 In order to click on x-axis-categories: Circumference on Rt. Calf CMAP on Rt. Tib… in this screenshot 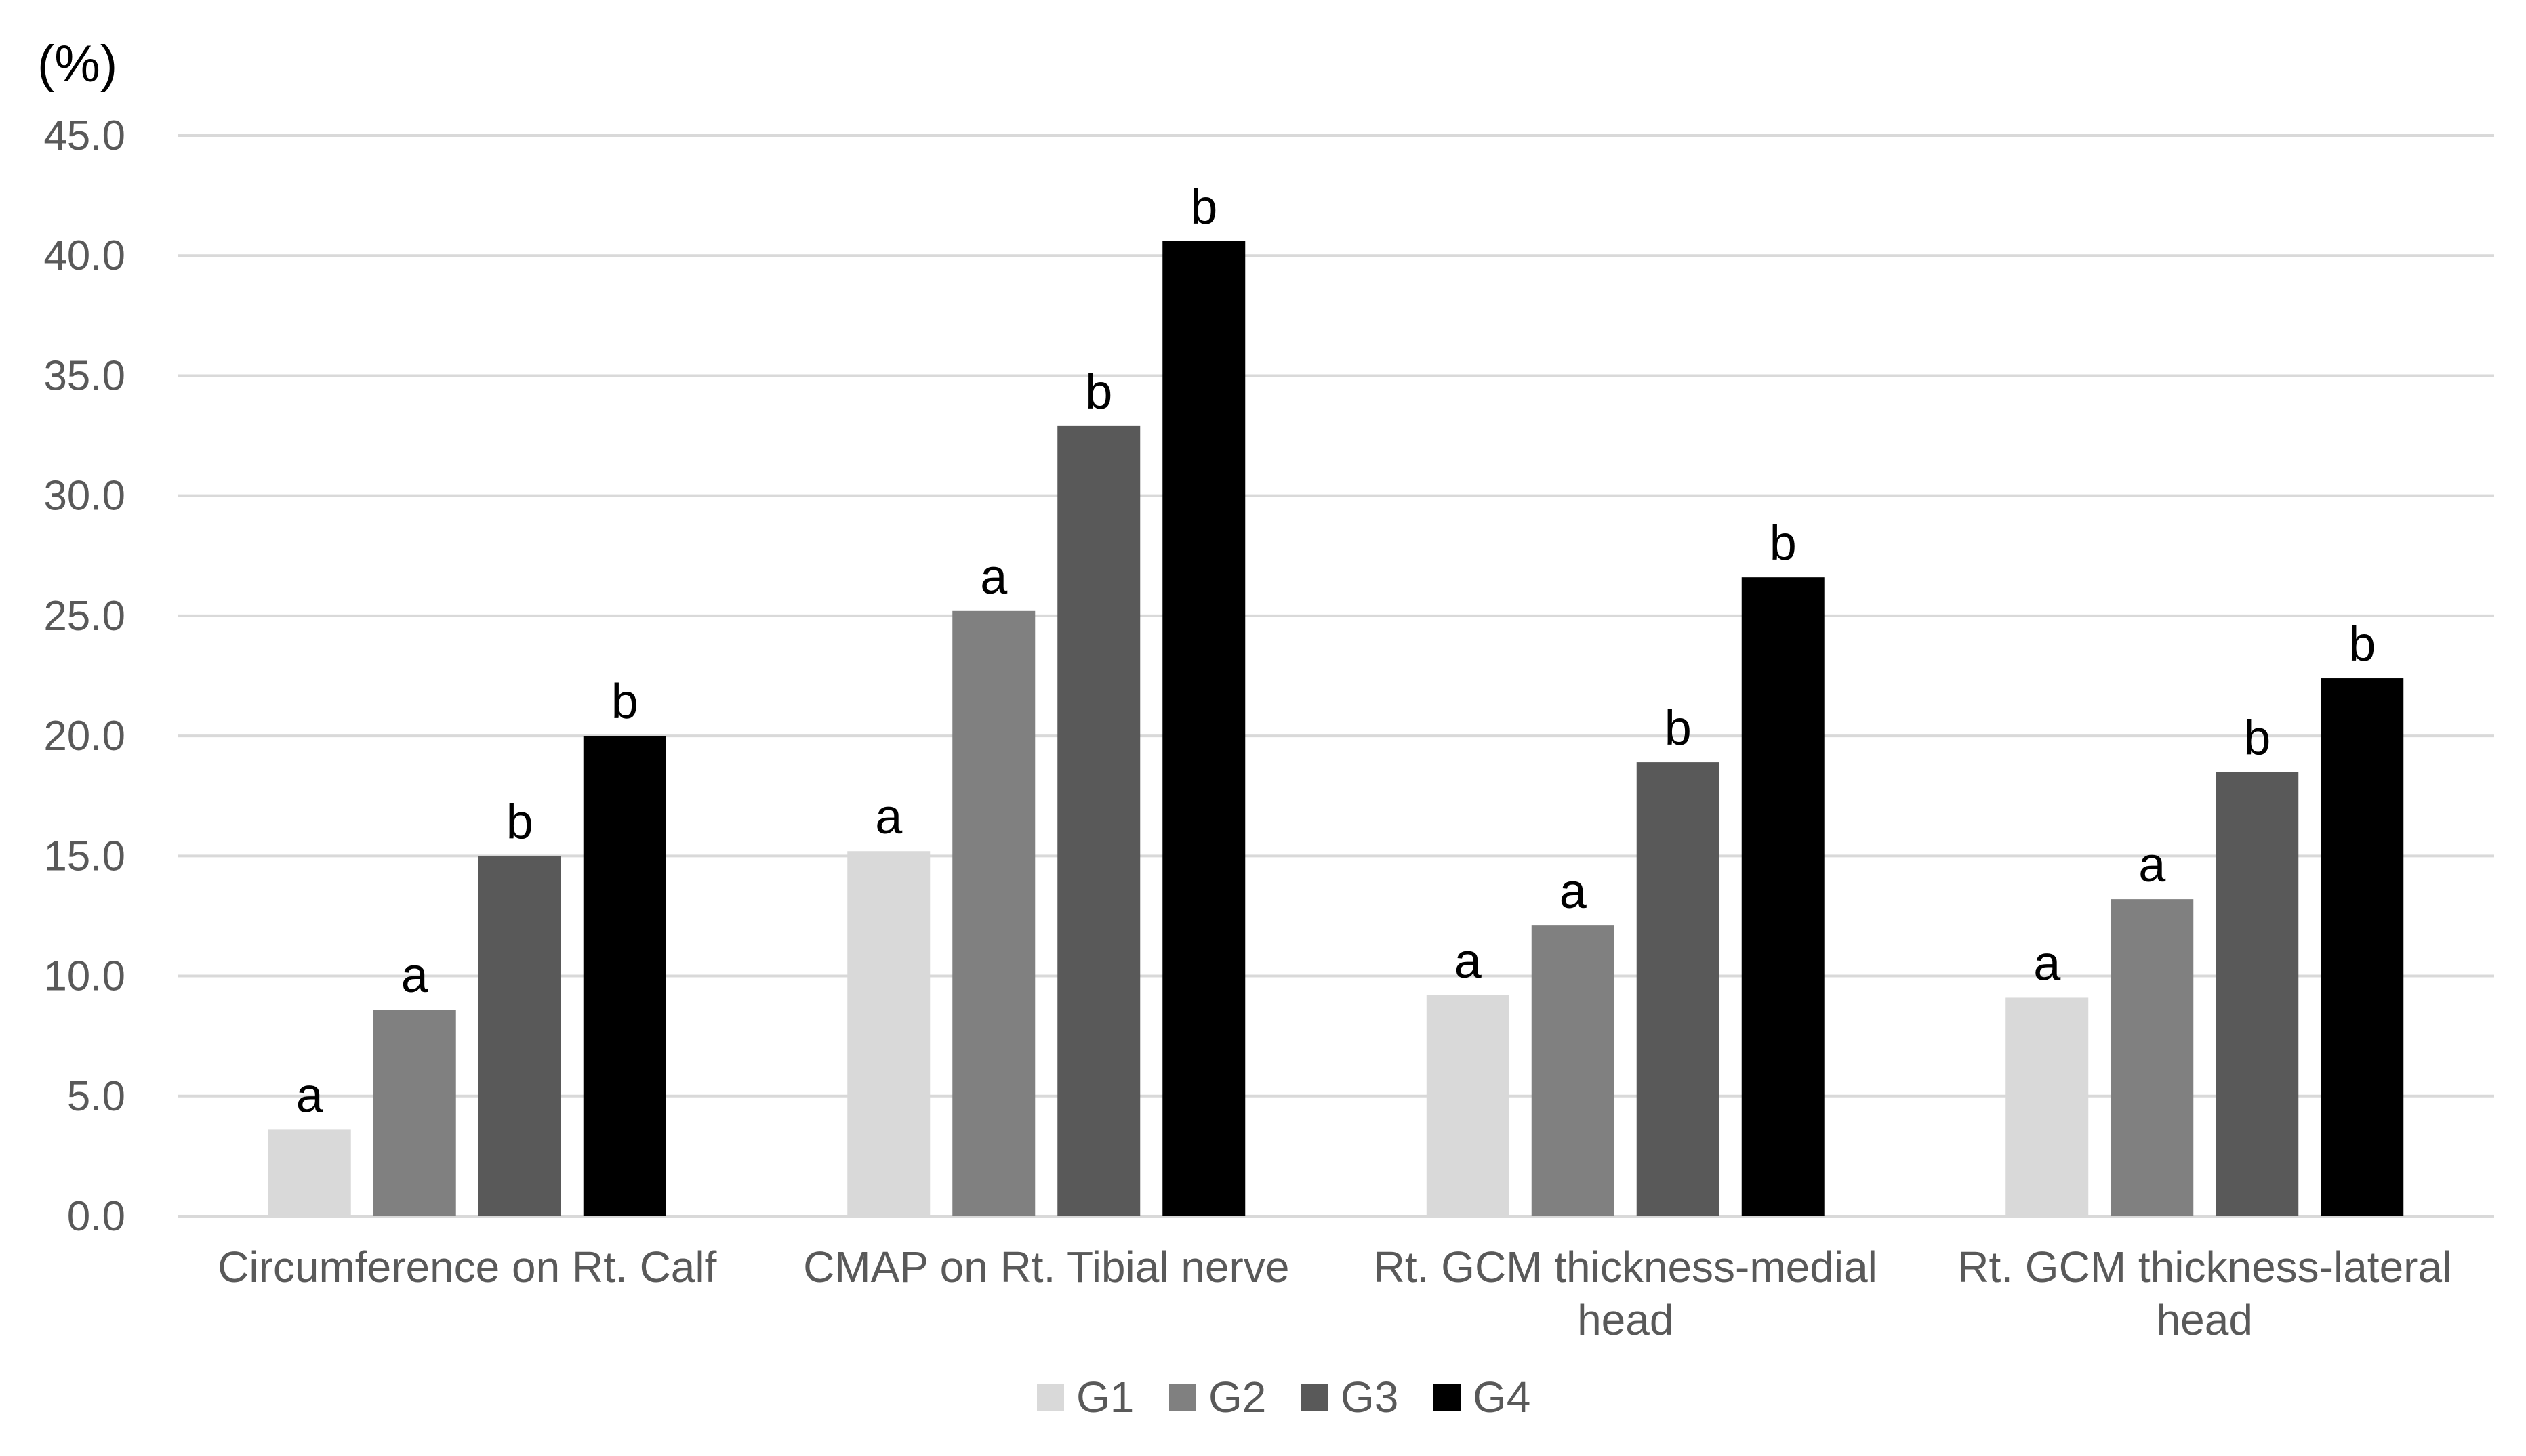, I will do `click(1334, 1293)`.